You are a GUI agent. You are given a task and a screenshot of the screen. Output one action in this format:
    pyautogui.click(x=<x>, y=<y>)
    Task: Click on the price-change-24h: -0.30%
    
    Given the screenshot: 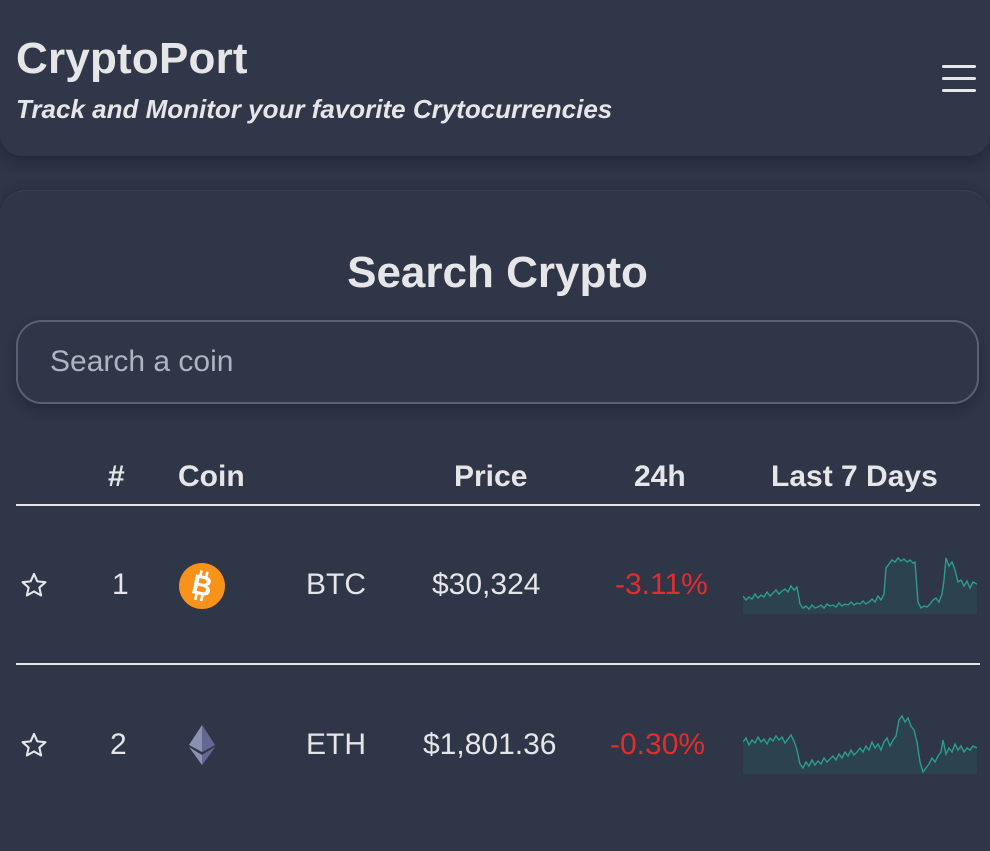 What is the action you would take?
    pyautogui.click(x=658, y=744)
    